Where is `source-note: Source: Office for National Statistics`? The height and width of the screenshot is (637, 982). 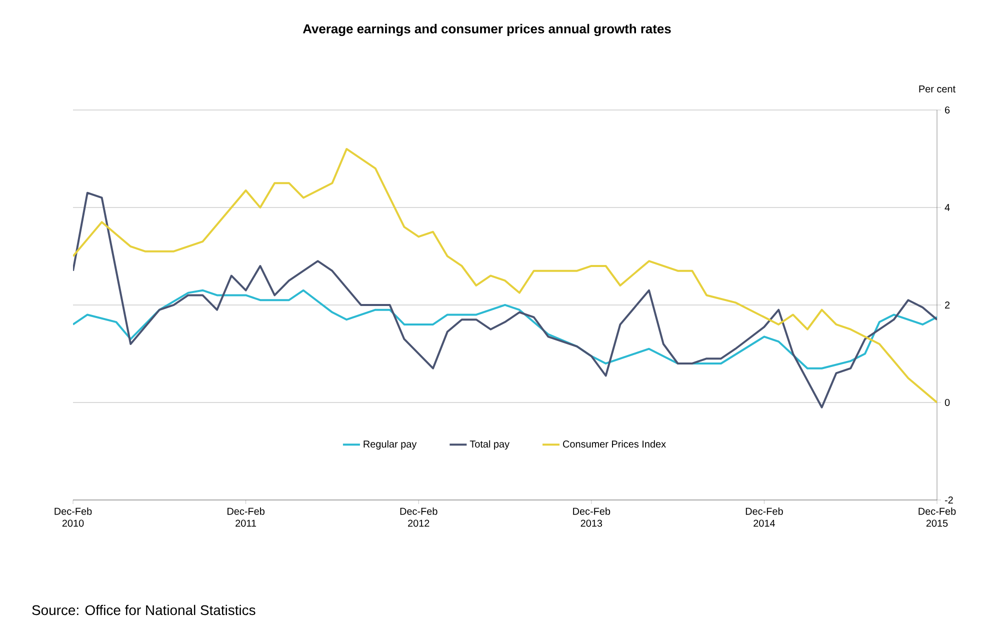 source-note: Source: Office for National Statistics is located at coordinates (144, 610).